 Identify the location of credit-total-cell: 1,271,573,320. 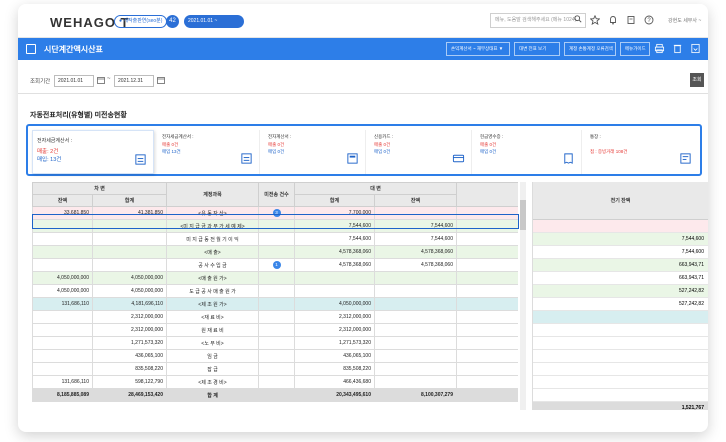
(334, 343).